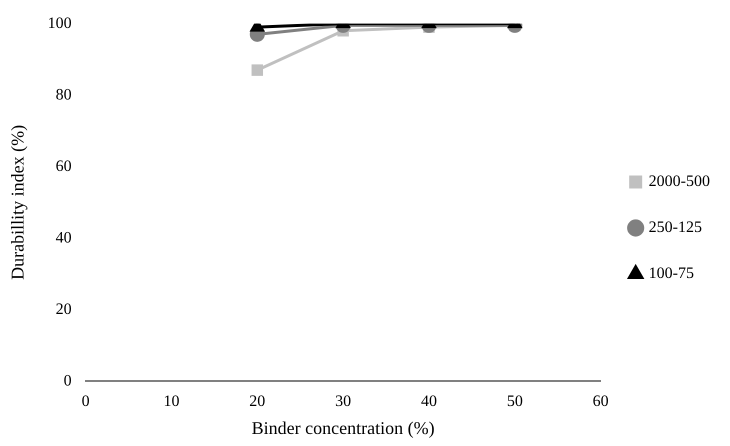  What do you see at coordinates (64, 309) in the screenshot?
I see `y-tick-label: 20` at bounding box center [64, 309].